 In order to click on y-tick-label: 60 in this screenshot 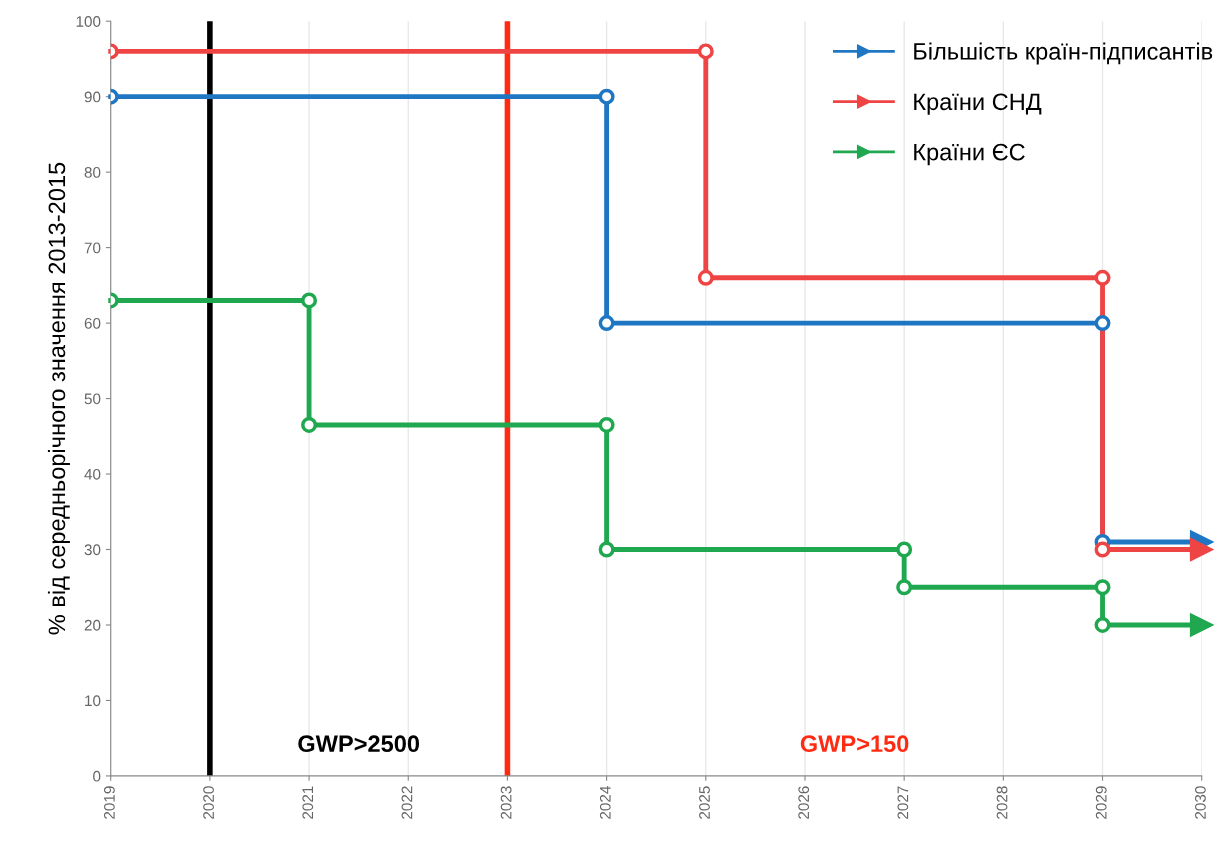, I will do `click(92, 323)`.